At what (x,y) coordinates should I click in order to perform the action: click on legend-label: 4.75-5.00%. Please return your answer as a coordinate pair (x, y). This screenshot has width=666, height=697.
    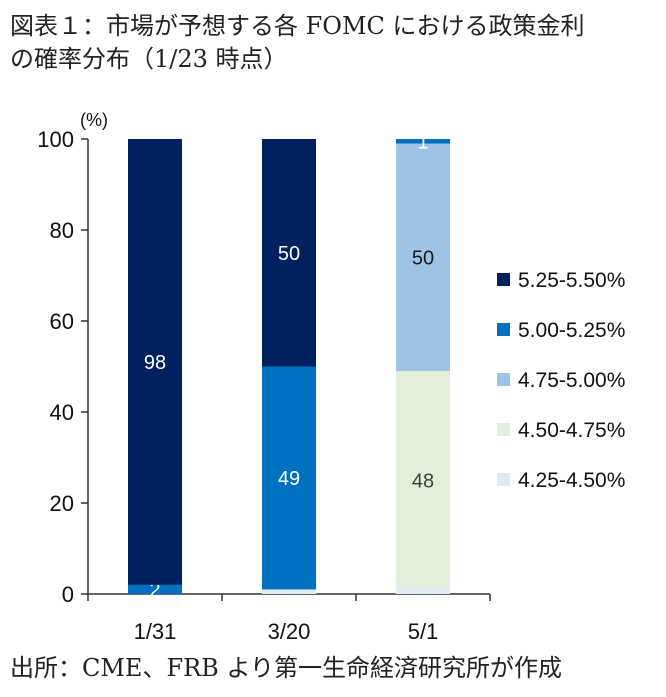
    Looking at the image, I should click on (571, 380).